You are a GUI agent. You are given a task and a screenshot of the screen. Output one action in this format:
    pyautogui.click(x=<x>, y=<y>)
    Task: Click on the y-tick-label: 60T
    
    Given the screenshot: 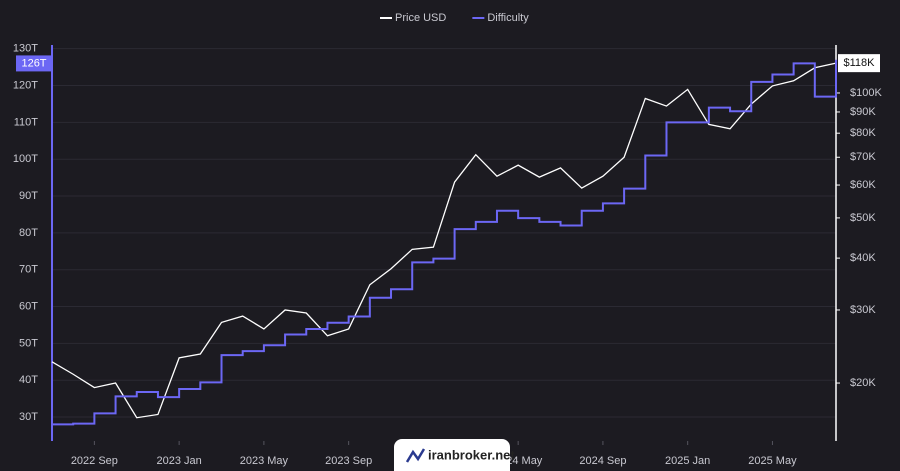 What is the action you would take?
    pyautogui.click(x=28, y=306)
    